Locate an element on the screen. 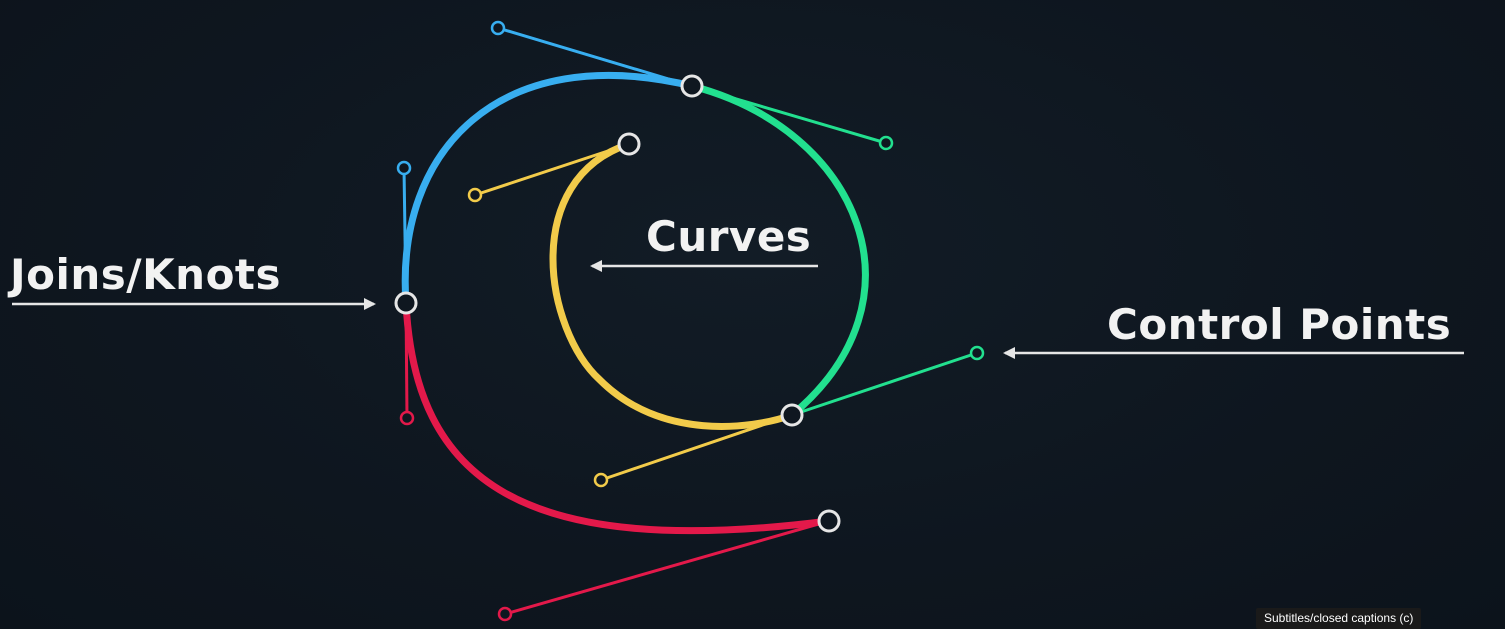 The height and width of the screenshot is (629, 1505). control-point-yellow-top is located at coordinates (475, 195).